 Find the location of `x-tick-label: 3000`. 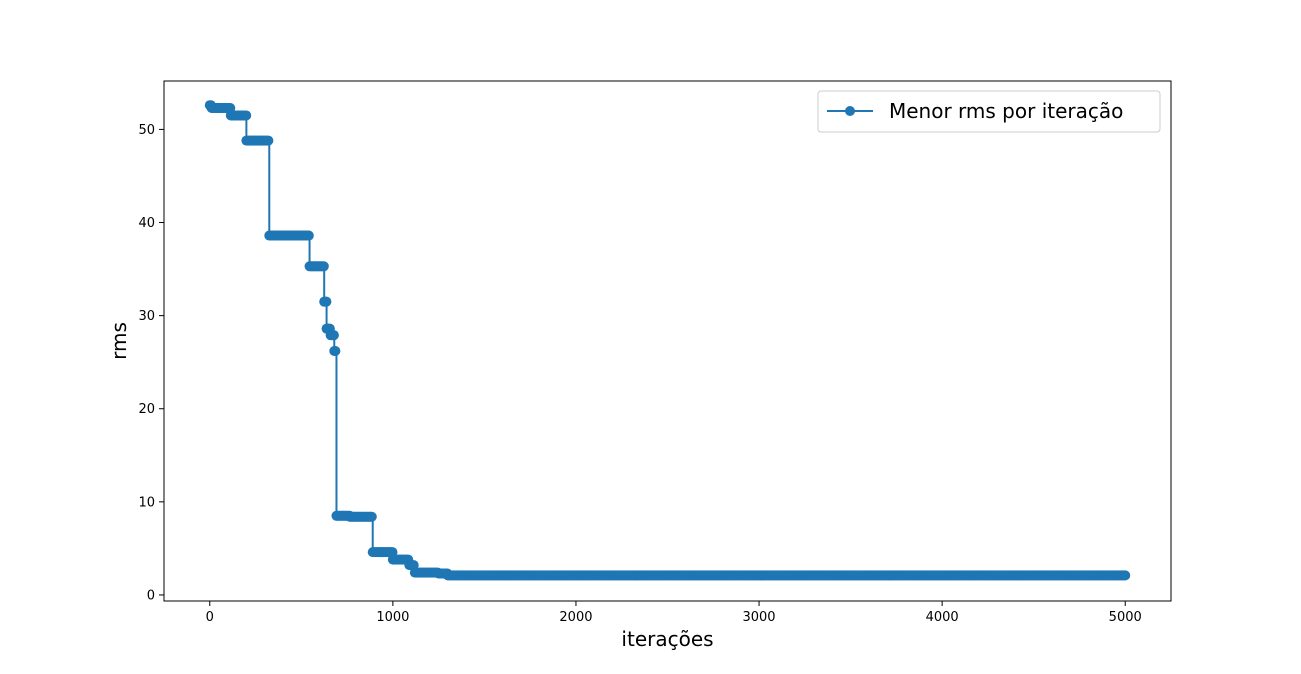

x-tick-label: 3000 is located at coordinates (758, 617).